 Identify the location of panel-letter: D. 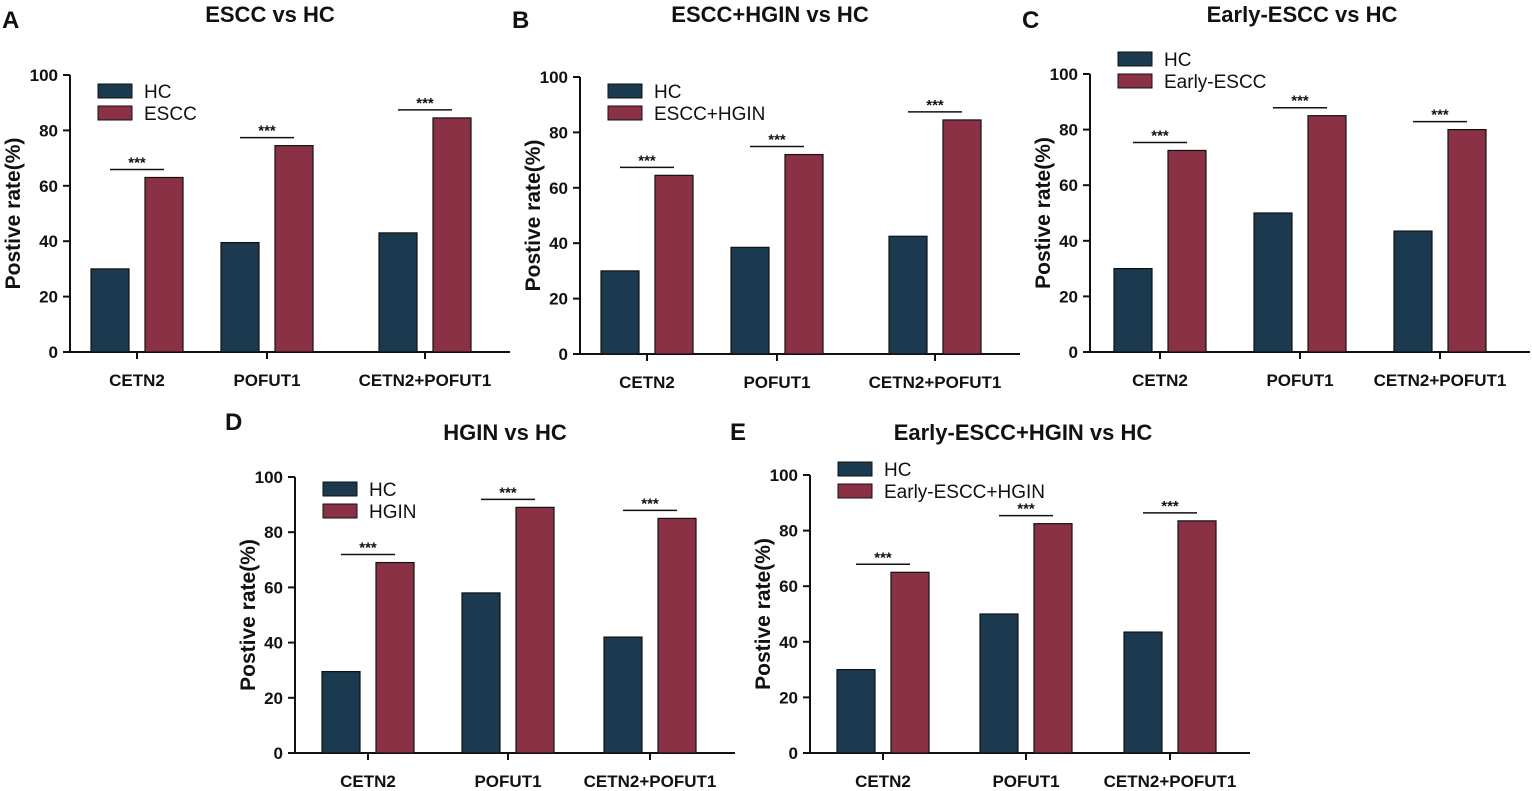
(233, 422).